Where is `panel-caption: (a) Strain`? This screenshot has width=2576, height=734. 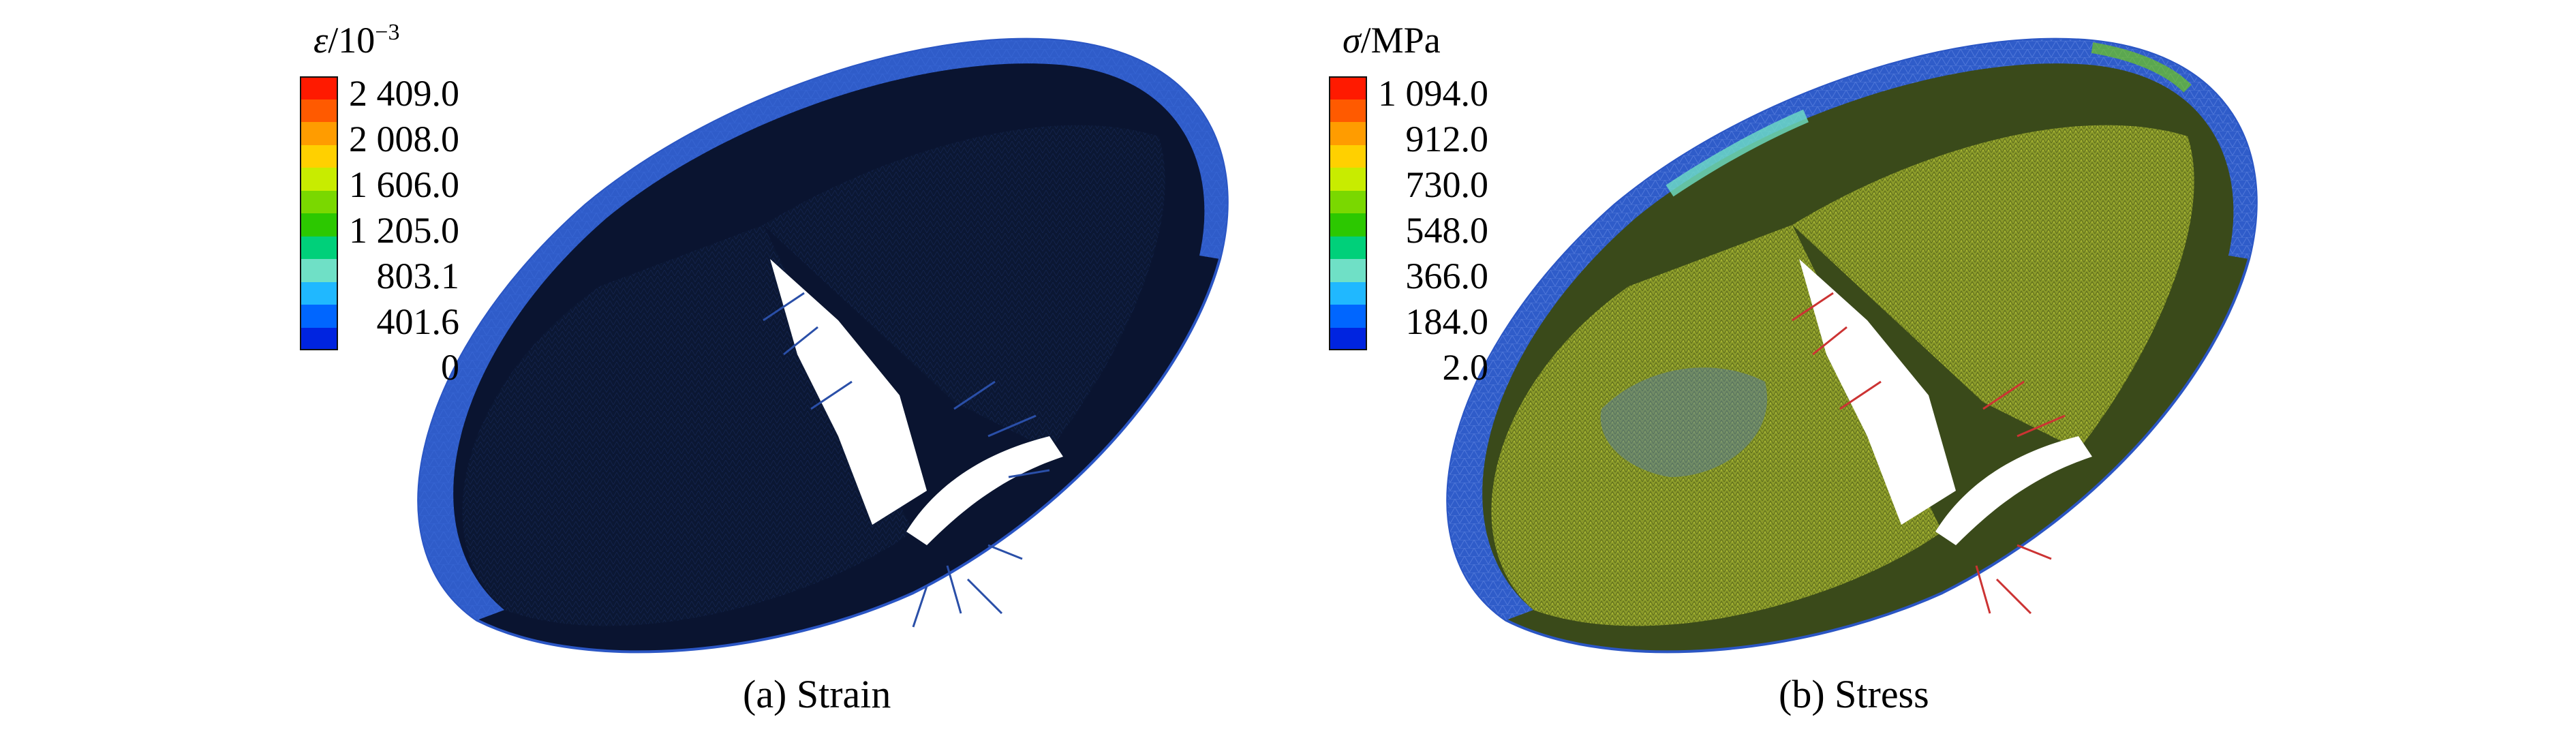 panel-caption: (a) Strain is located at coordinates (817, 694).